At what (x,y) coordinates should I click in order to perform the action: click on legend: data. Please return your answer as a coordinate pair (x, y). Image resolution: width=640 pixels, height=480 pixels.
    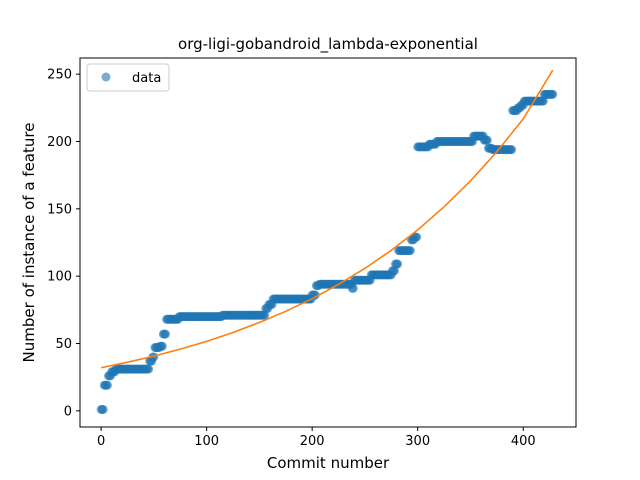
    Looking at the image, I should click on (128, 77).